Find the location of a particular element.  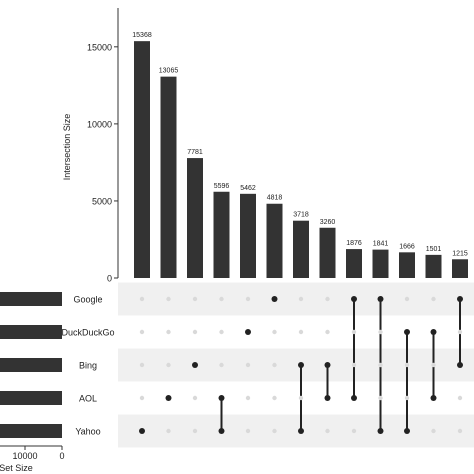

bar-value-label: 3718 is located at coordinates (301, 215).